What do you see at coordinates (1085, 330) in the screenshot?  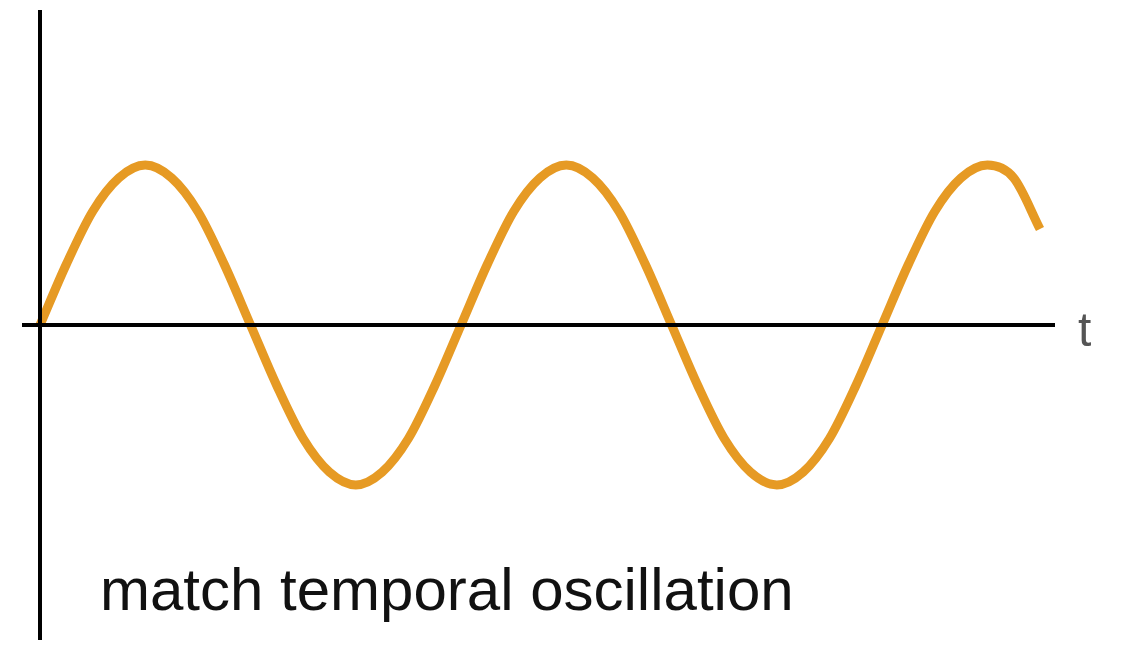 I see `x-axis-title: t` at bounding box center [1085, 330].